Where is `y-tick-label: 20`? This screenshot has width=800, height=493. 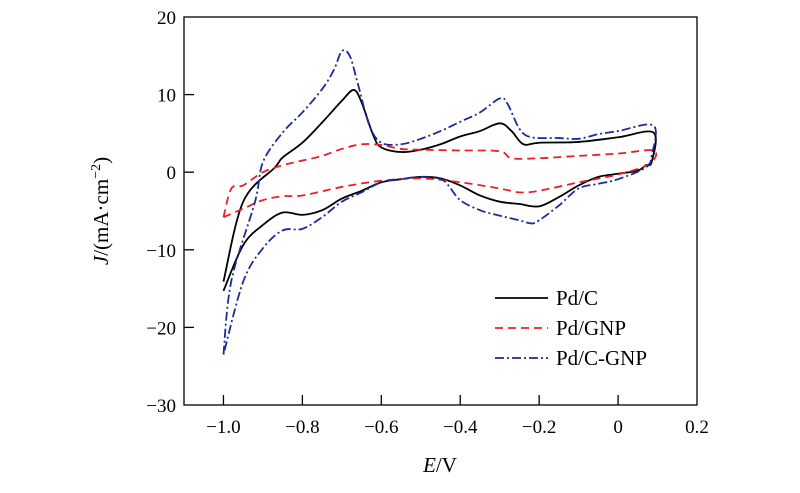 y-tick-label: 20 is located at coordinates (166, 18).